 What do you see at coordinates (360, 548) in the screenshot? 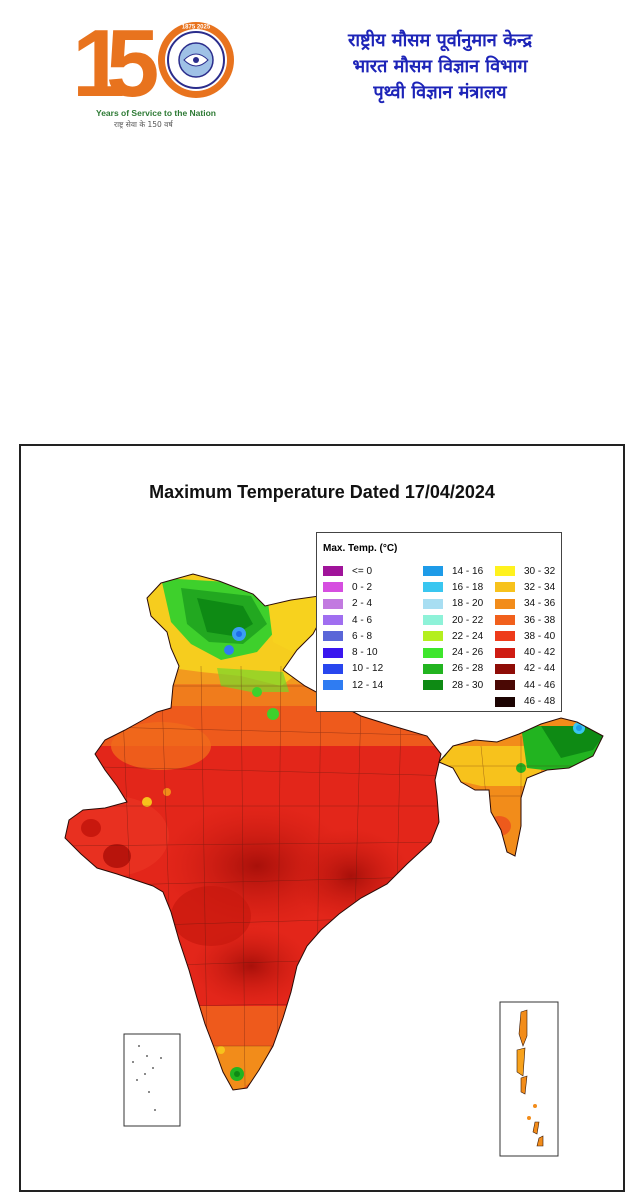
I see `legend-title: Max. Temp. (°C)` at bounding box center [360, 548].